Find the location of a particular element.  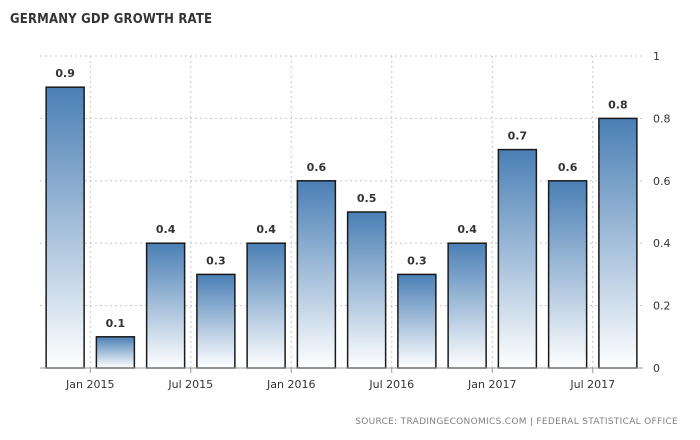

y-tick-label: 0.8 is located at coordinates (662, 118).